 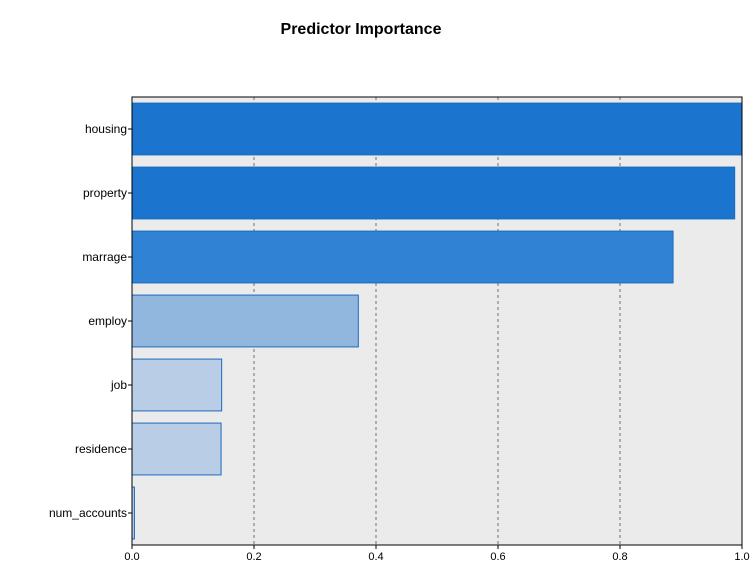 I want to click on bar-housing, so click(x=437, y=129).